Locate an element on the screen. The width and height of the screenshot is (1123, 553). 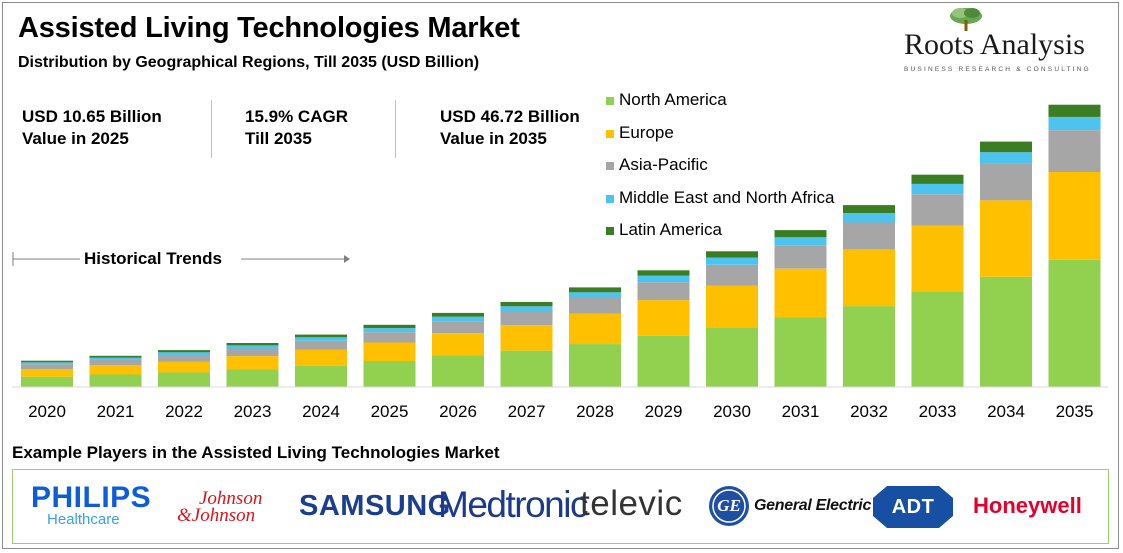
legend-label: Europe is located at coordinates (646, 132).